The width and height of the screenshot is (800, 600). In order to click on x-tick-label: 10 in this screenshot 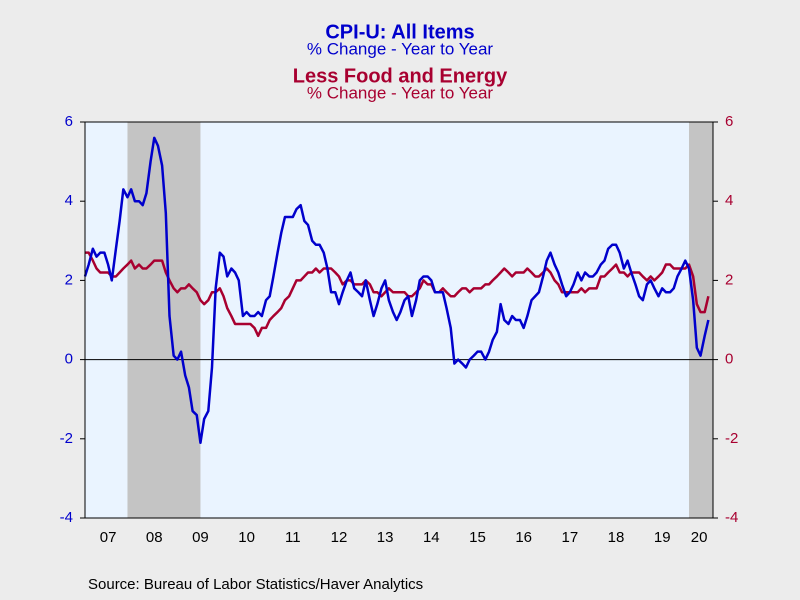, I will do `click(246, 537)`.